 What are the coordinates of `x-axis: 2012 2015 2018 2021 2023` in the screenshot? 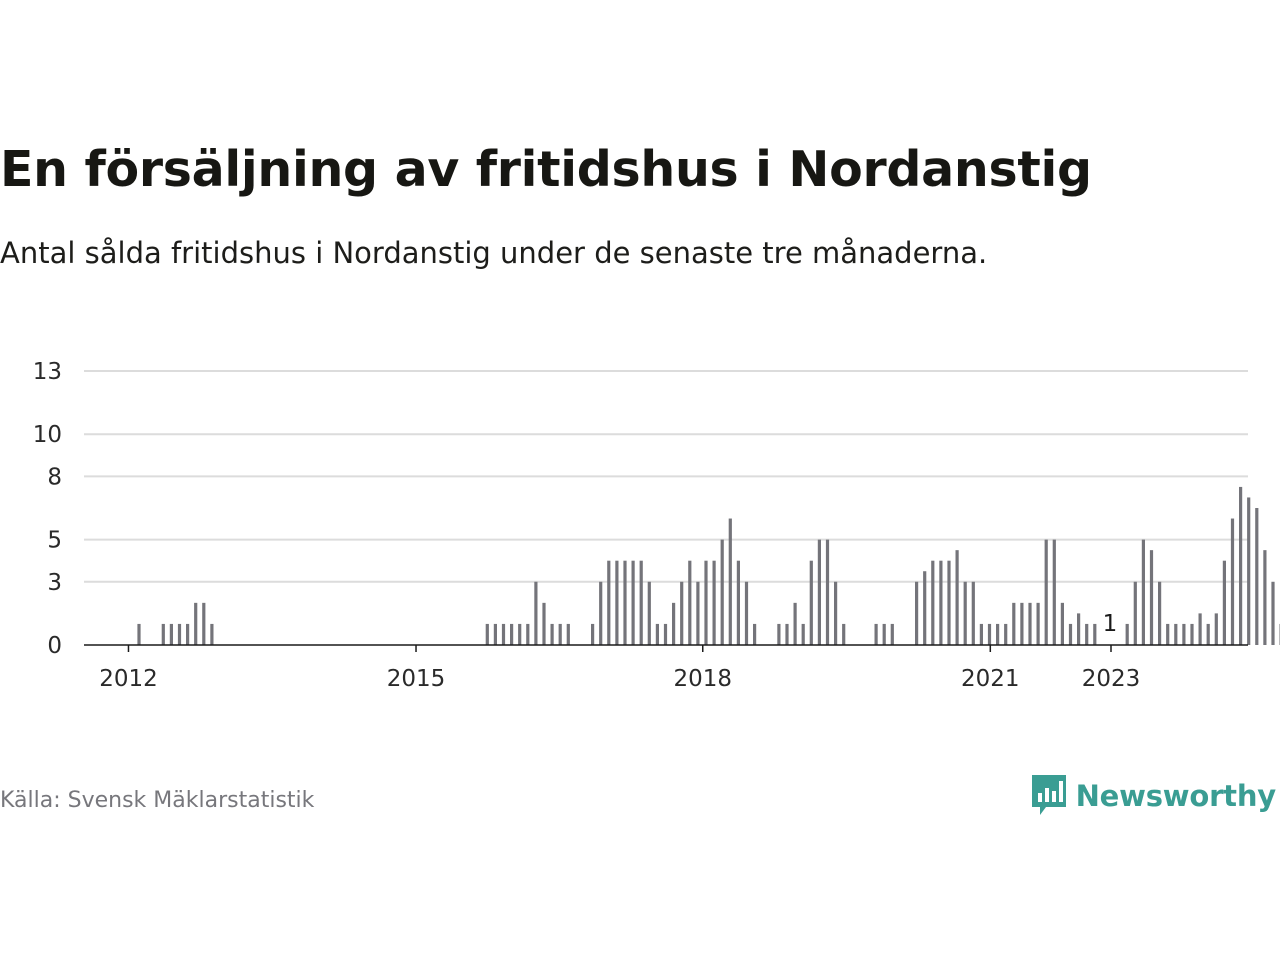 It's located at (666, 668).